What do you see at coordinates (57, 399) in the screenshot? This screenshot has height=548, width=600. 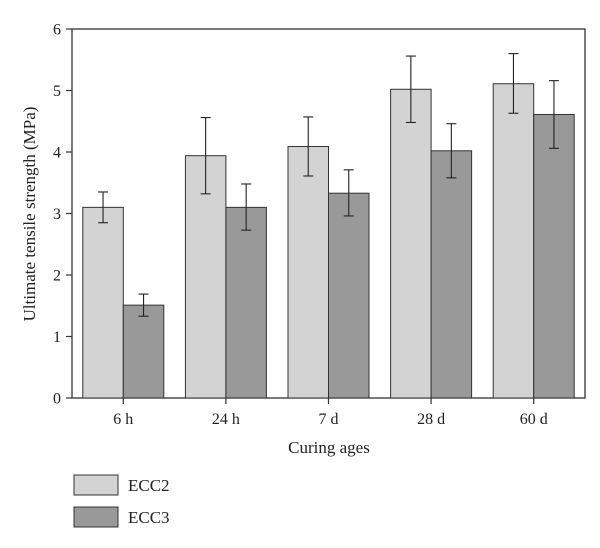 I see `y-tick-label: 0` at bounding box center [57, 399].